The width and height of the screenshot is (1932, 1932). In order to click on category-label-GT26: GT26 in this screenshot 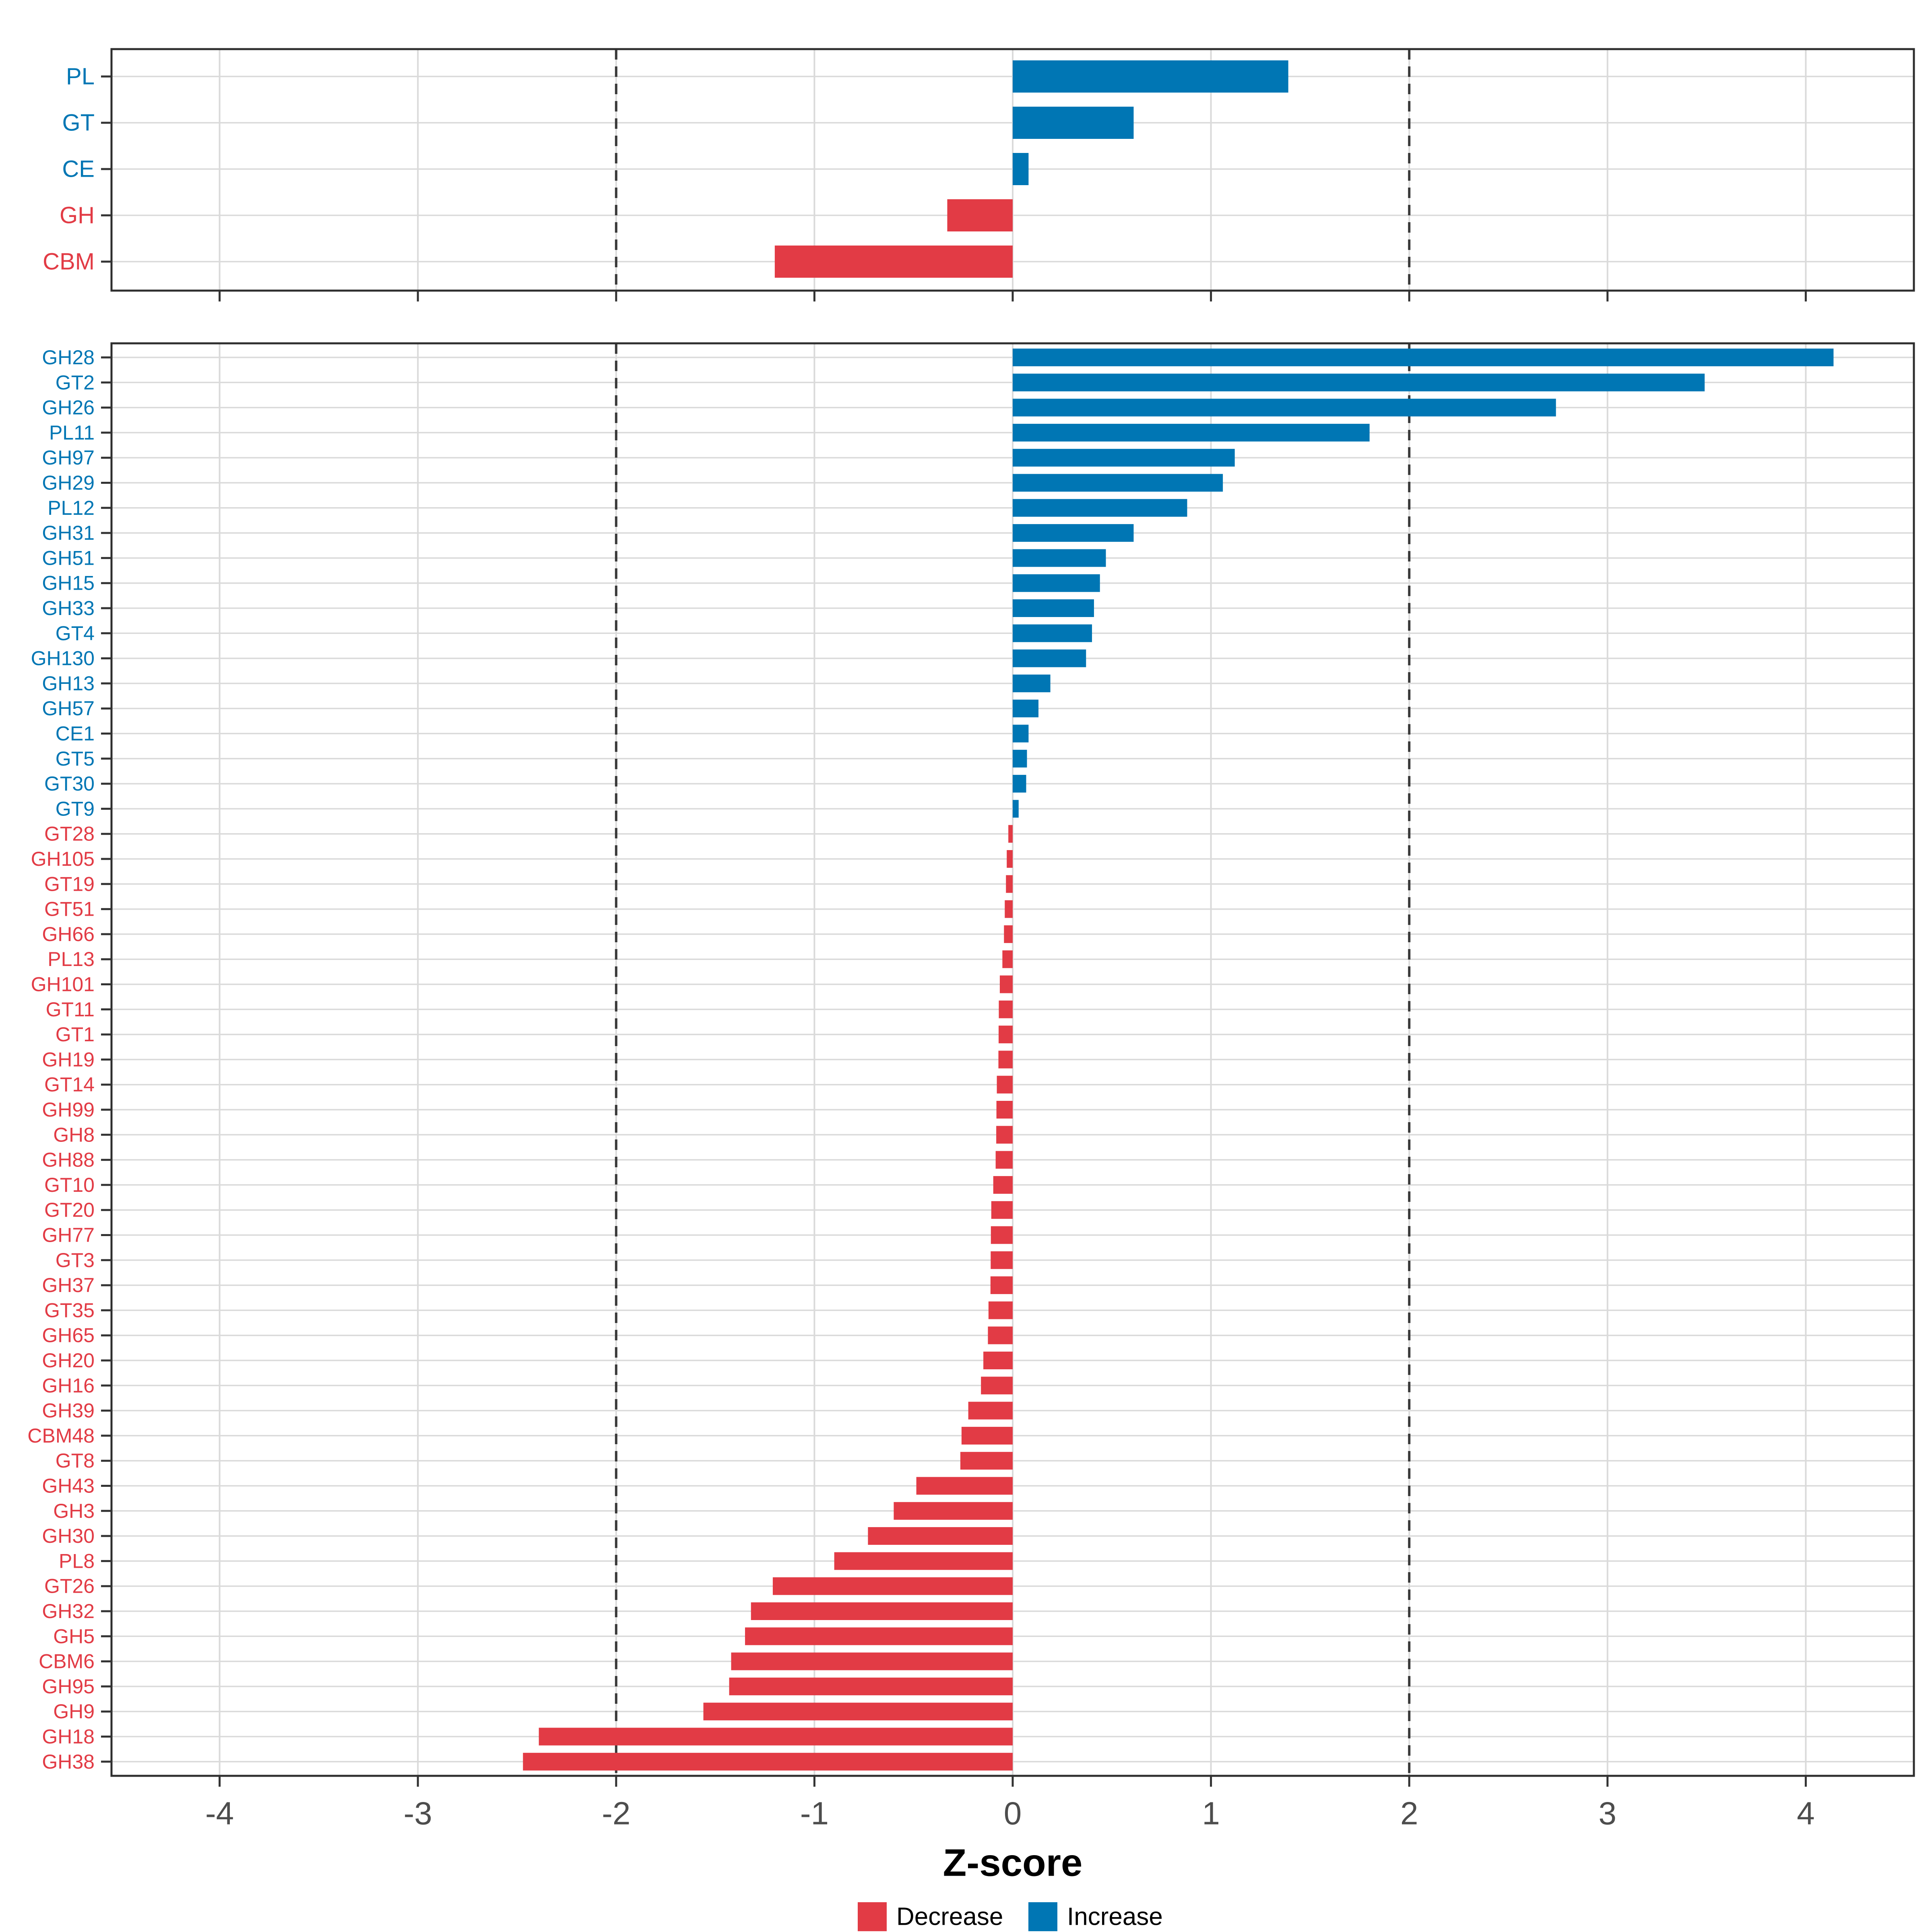, I will do `click(69, 1586)`.